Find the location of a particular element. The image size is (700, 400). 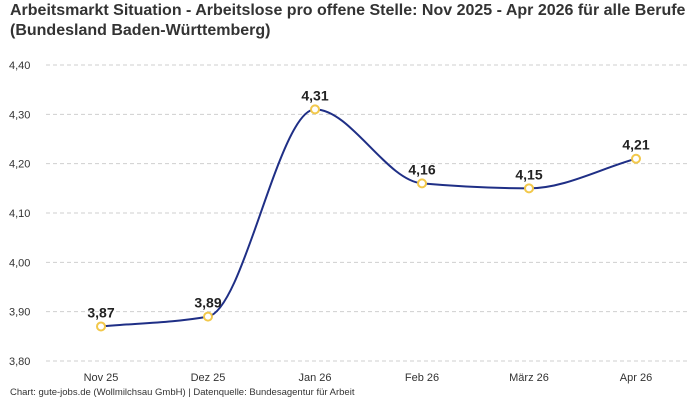

y-tick-label: 4,40 is located at coordinates (19, 66).